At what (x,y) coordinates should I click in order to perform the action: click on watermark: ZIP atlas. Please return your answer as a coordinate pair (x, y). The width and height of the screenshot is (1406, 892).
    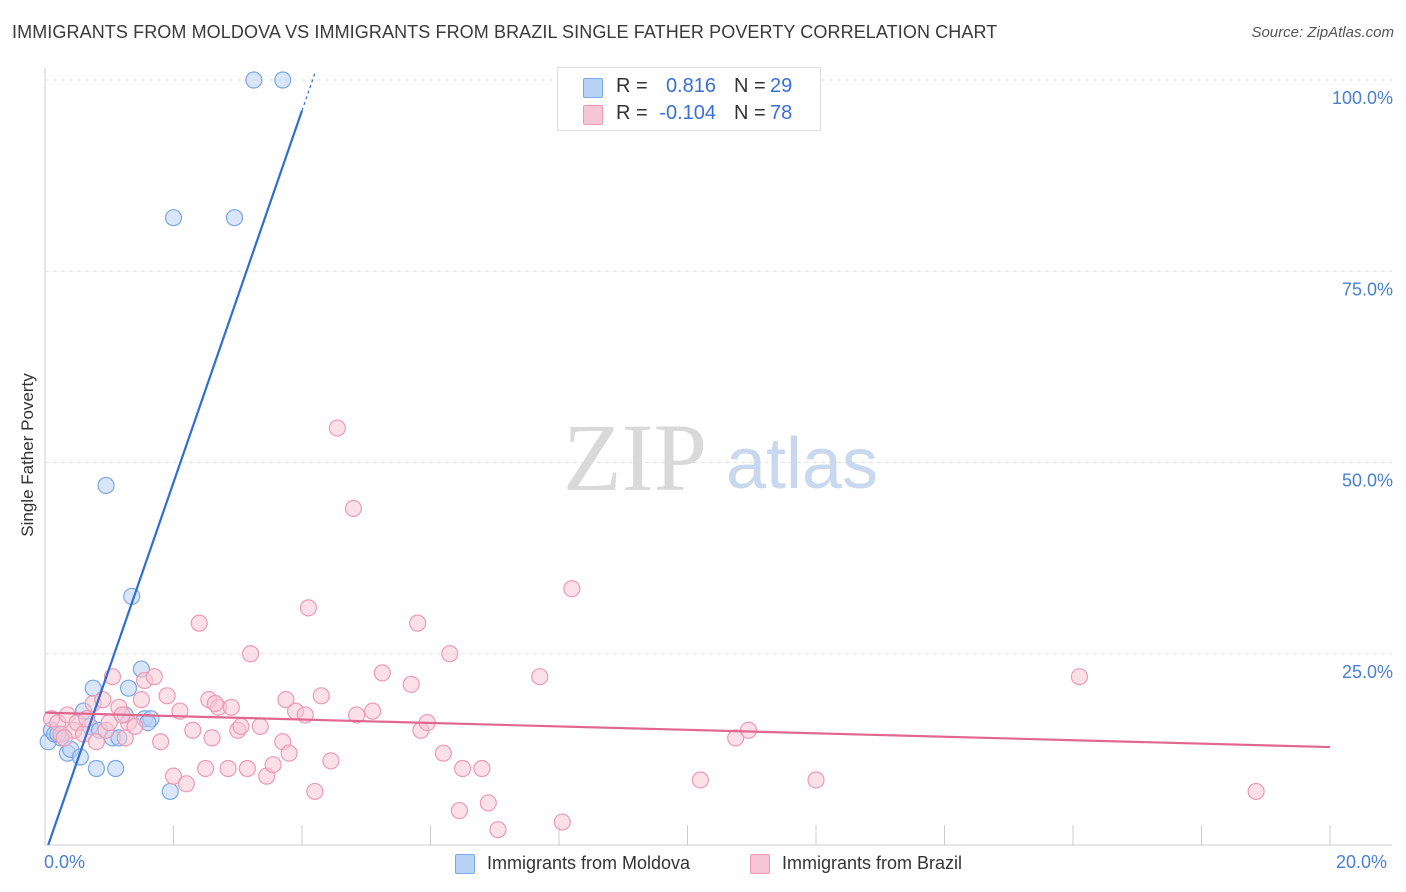
    Looking at the image, I should click on (720, 457).